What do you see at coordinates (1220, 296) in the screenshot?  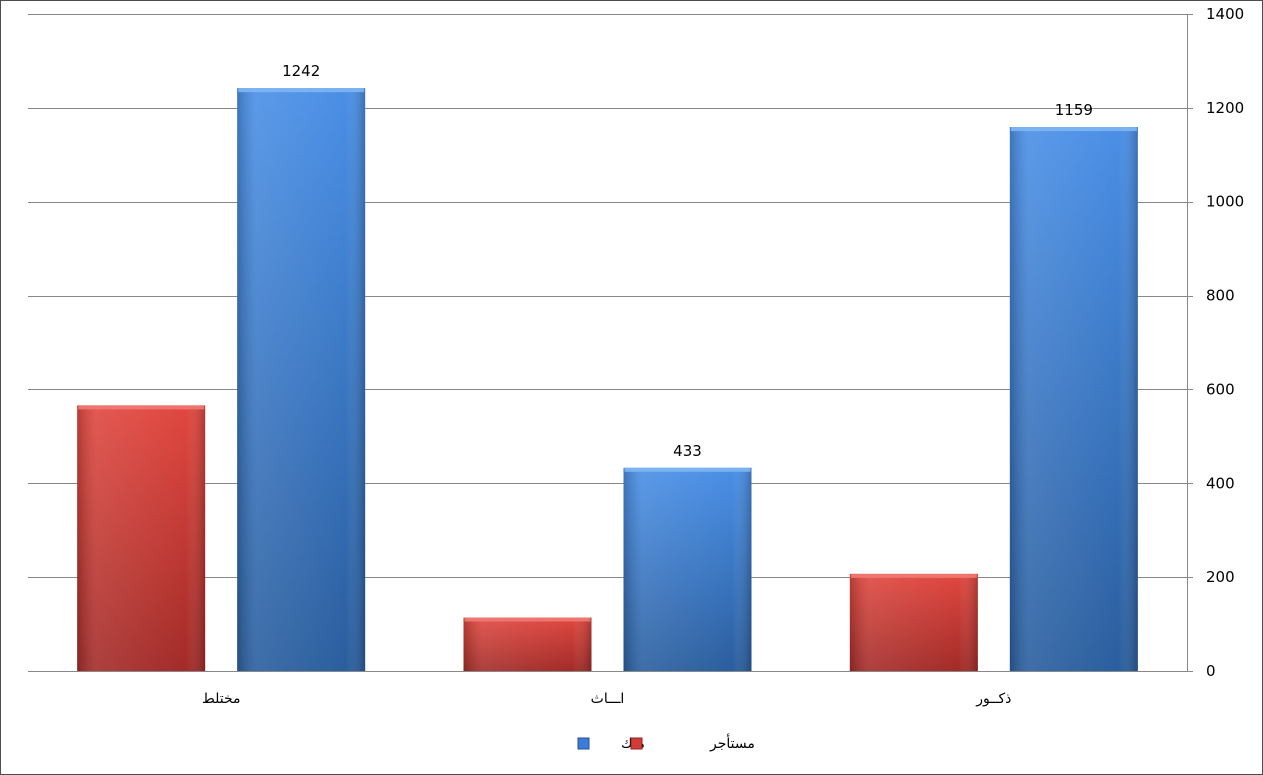 I see `y-tick-label: 800` at bounding box center [1220, 296].